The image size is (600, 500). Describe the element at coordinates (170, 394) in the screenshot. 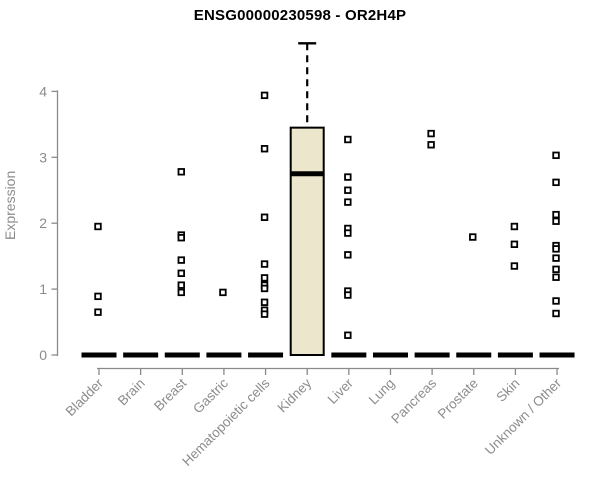

I see `x-category-label: Breast` at that location.